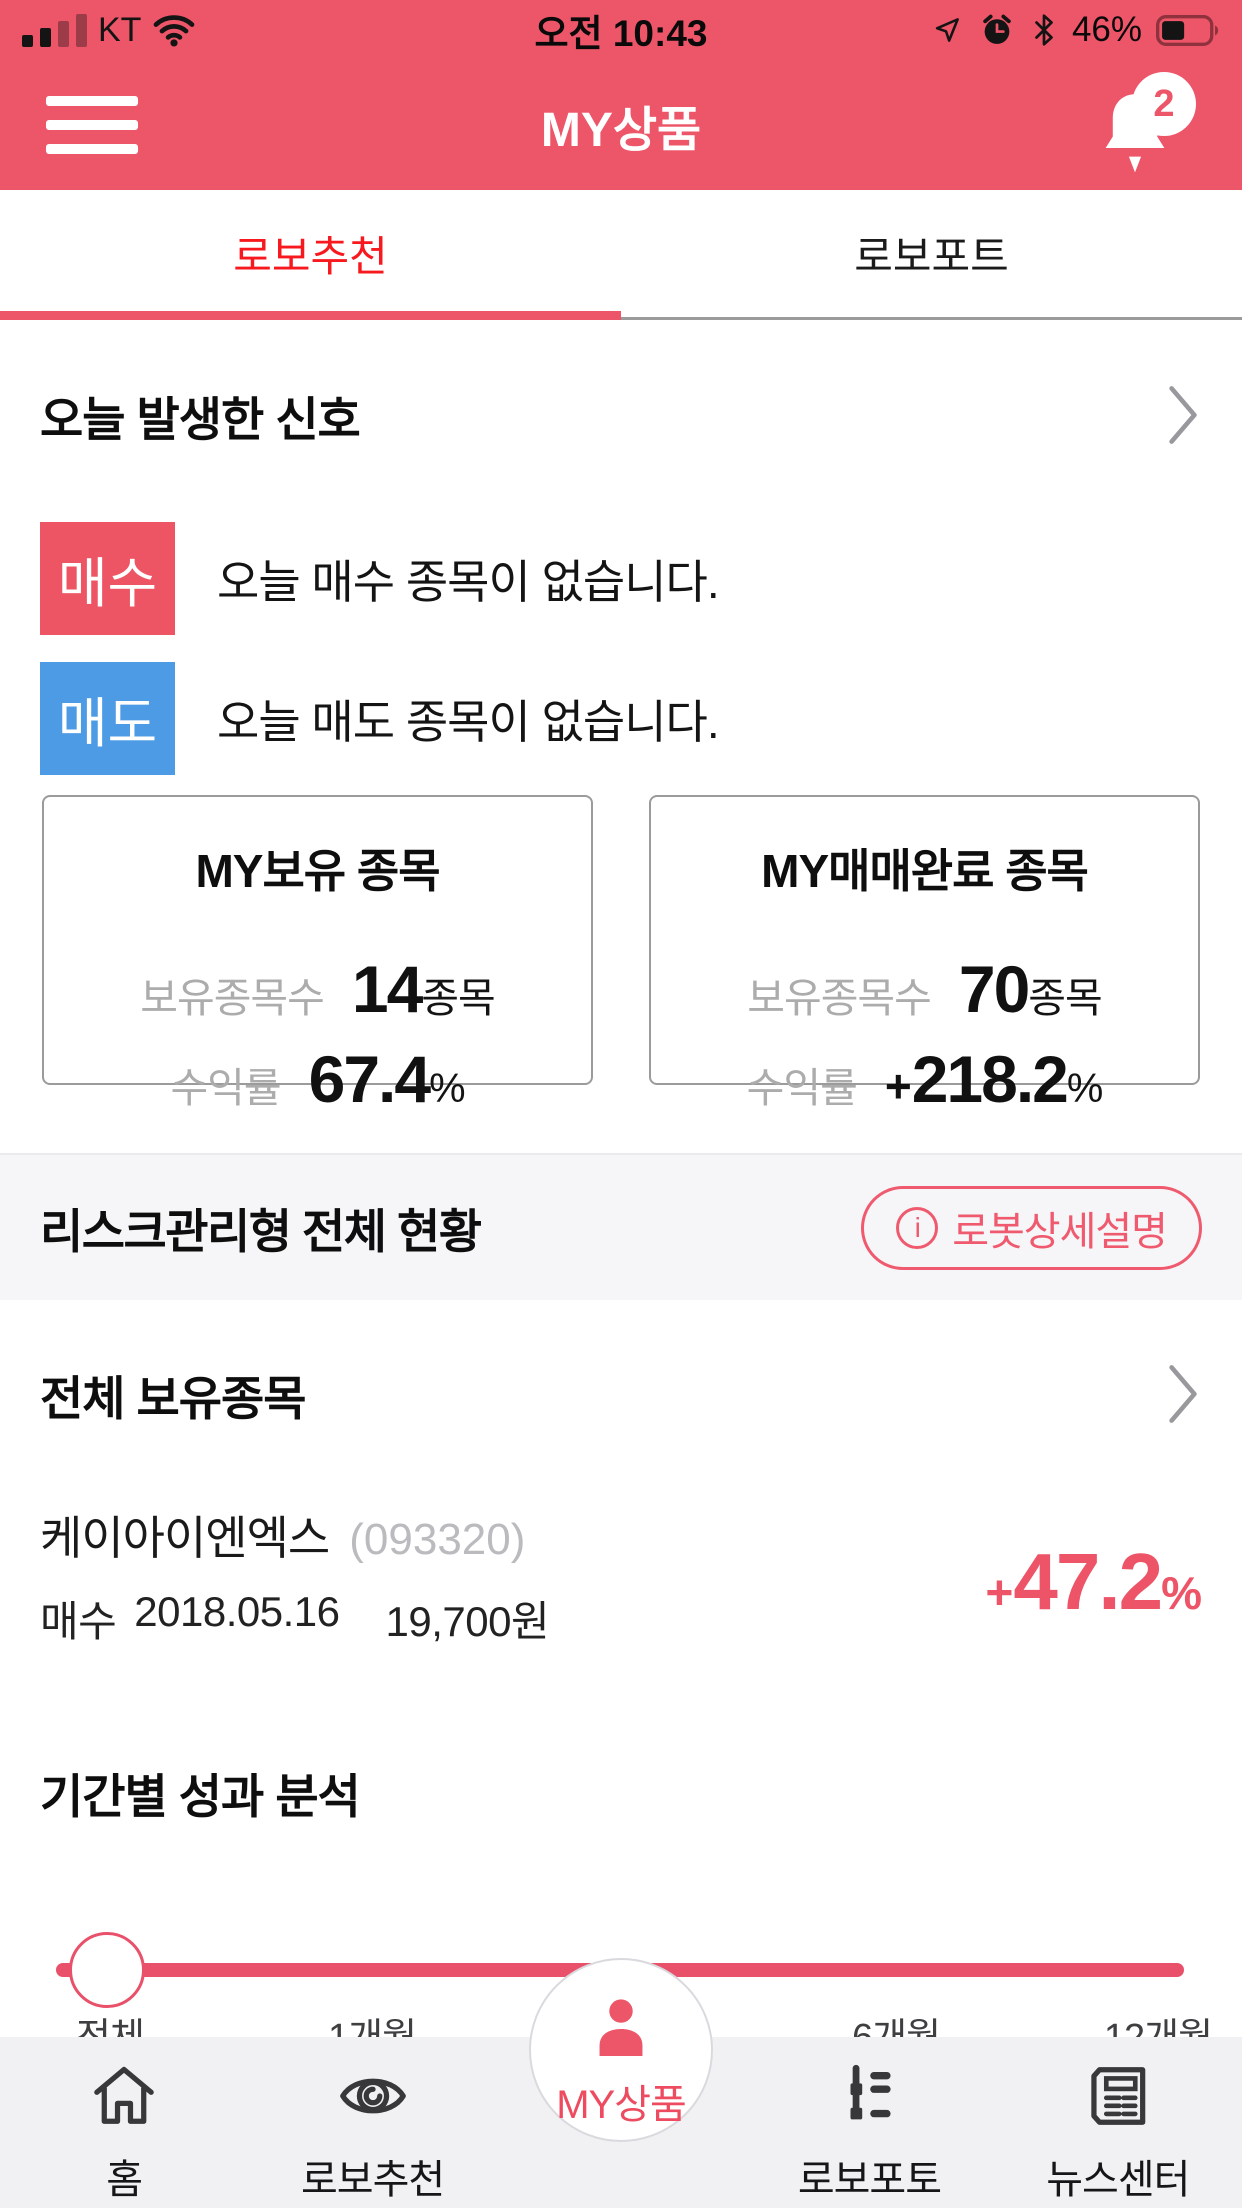  I want to click on eye-icon, so click(372, 2096).